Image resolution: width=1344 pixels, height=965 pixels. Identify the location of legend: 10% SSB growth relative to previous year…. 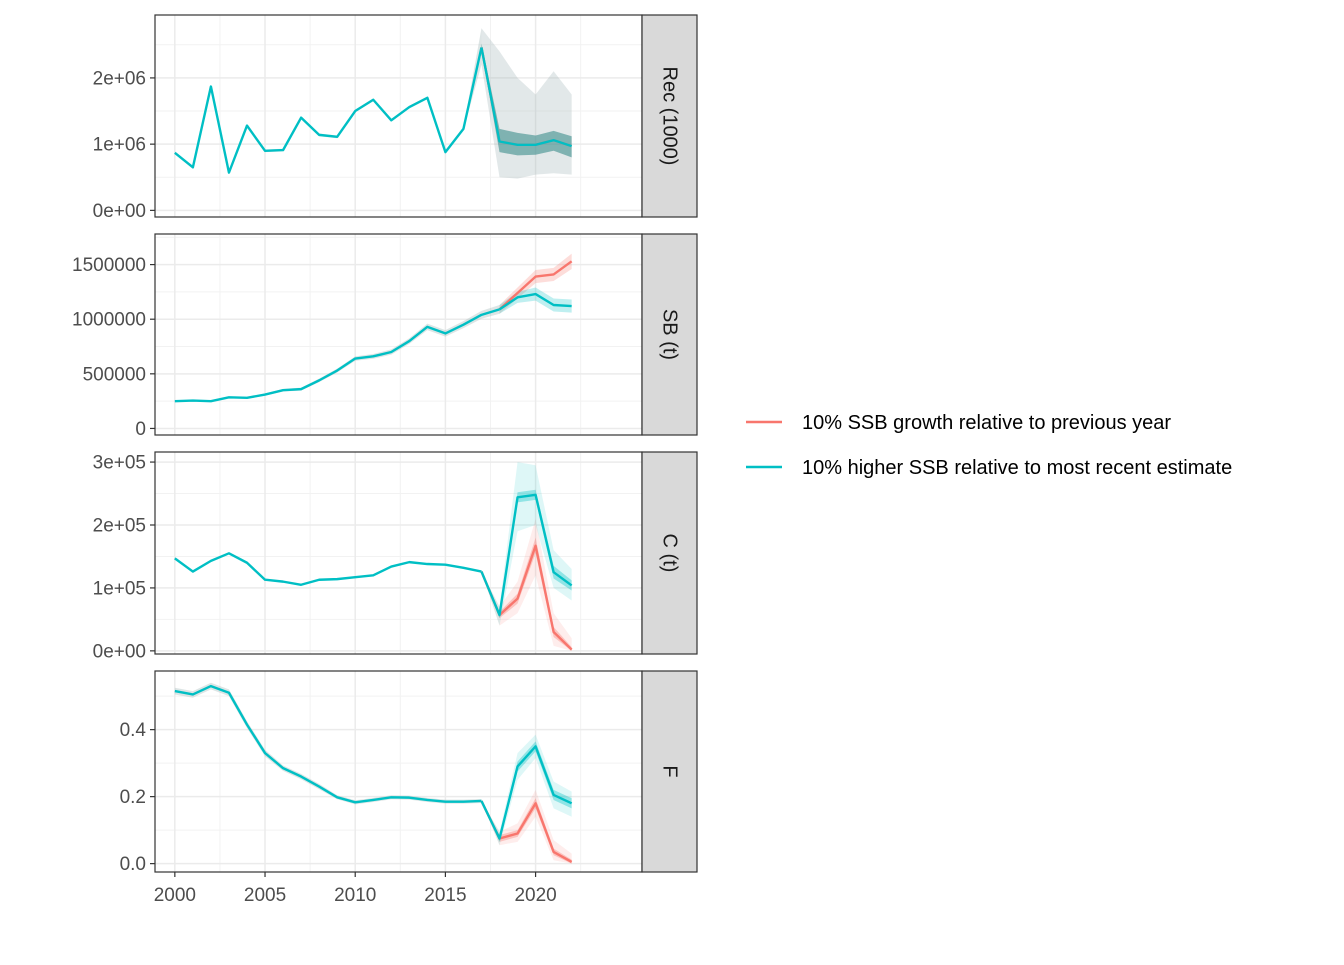
(989, 445).